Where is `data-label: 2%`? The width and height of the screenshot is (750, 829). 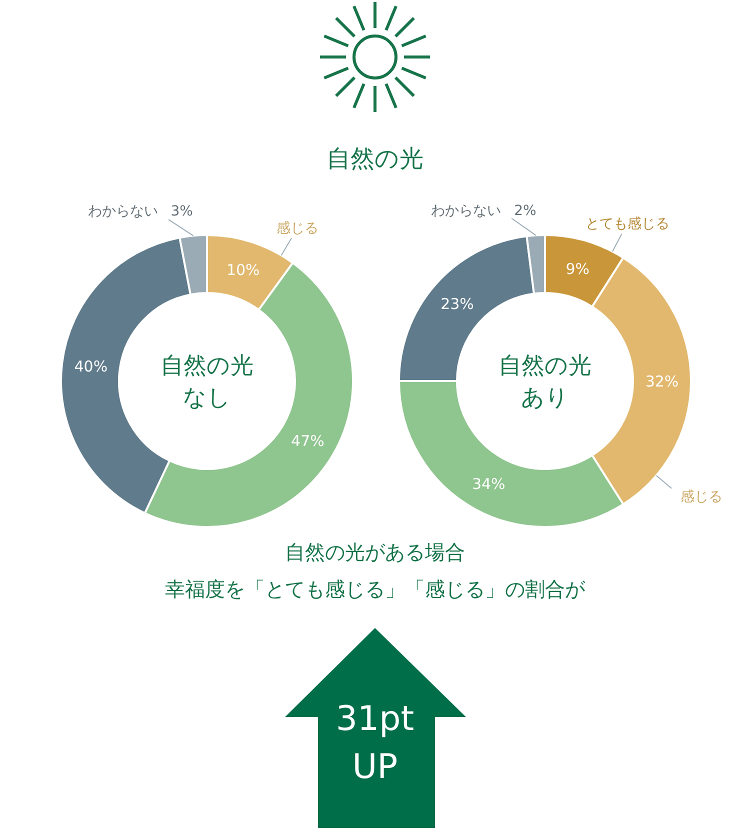 data-label: 2% is located at coordinates (525, 211).